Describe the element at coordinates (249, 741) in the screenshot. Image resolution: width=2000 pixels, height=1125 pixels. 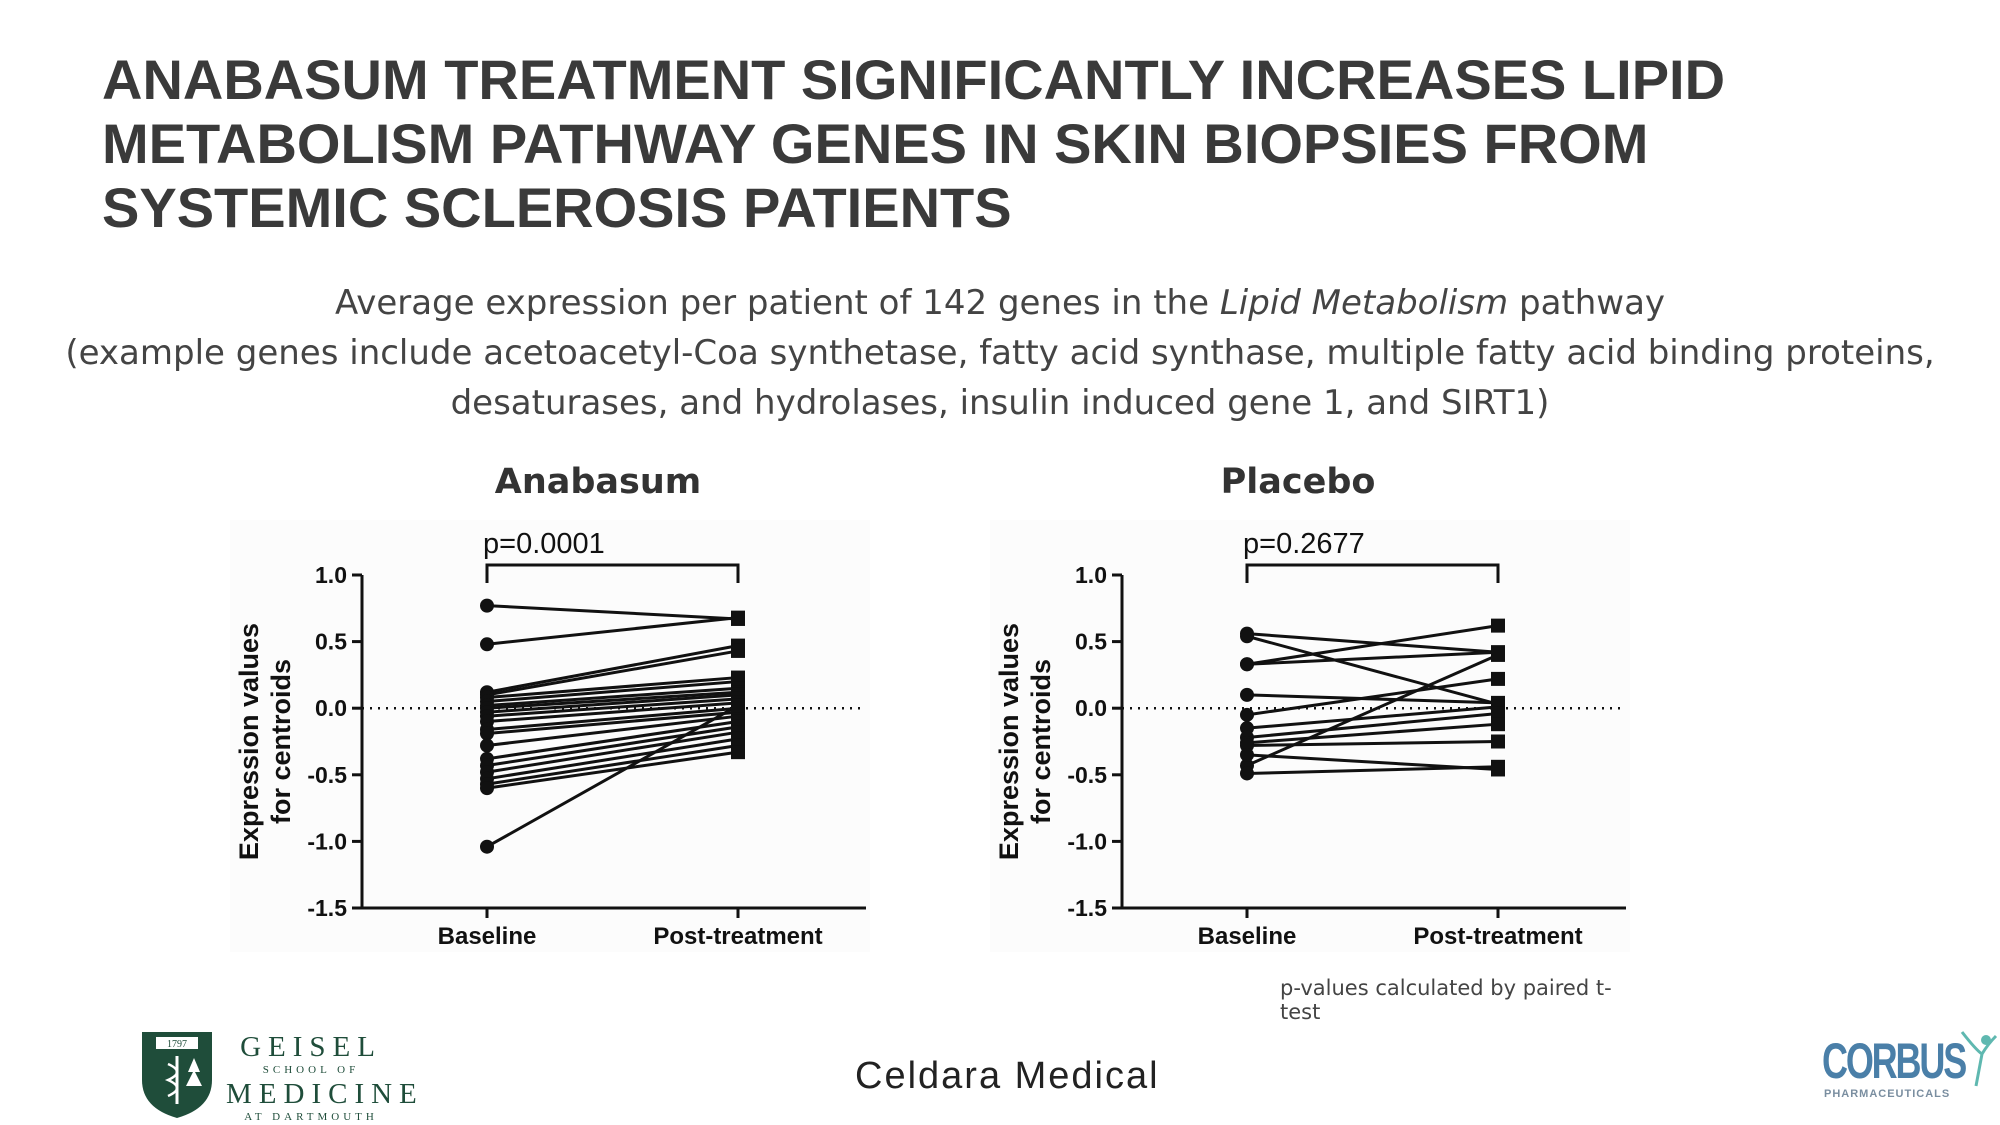
I see `y-axis-label-line-1: Expression values` at that location.